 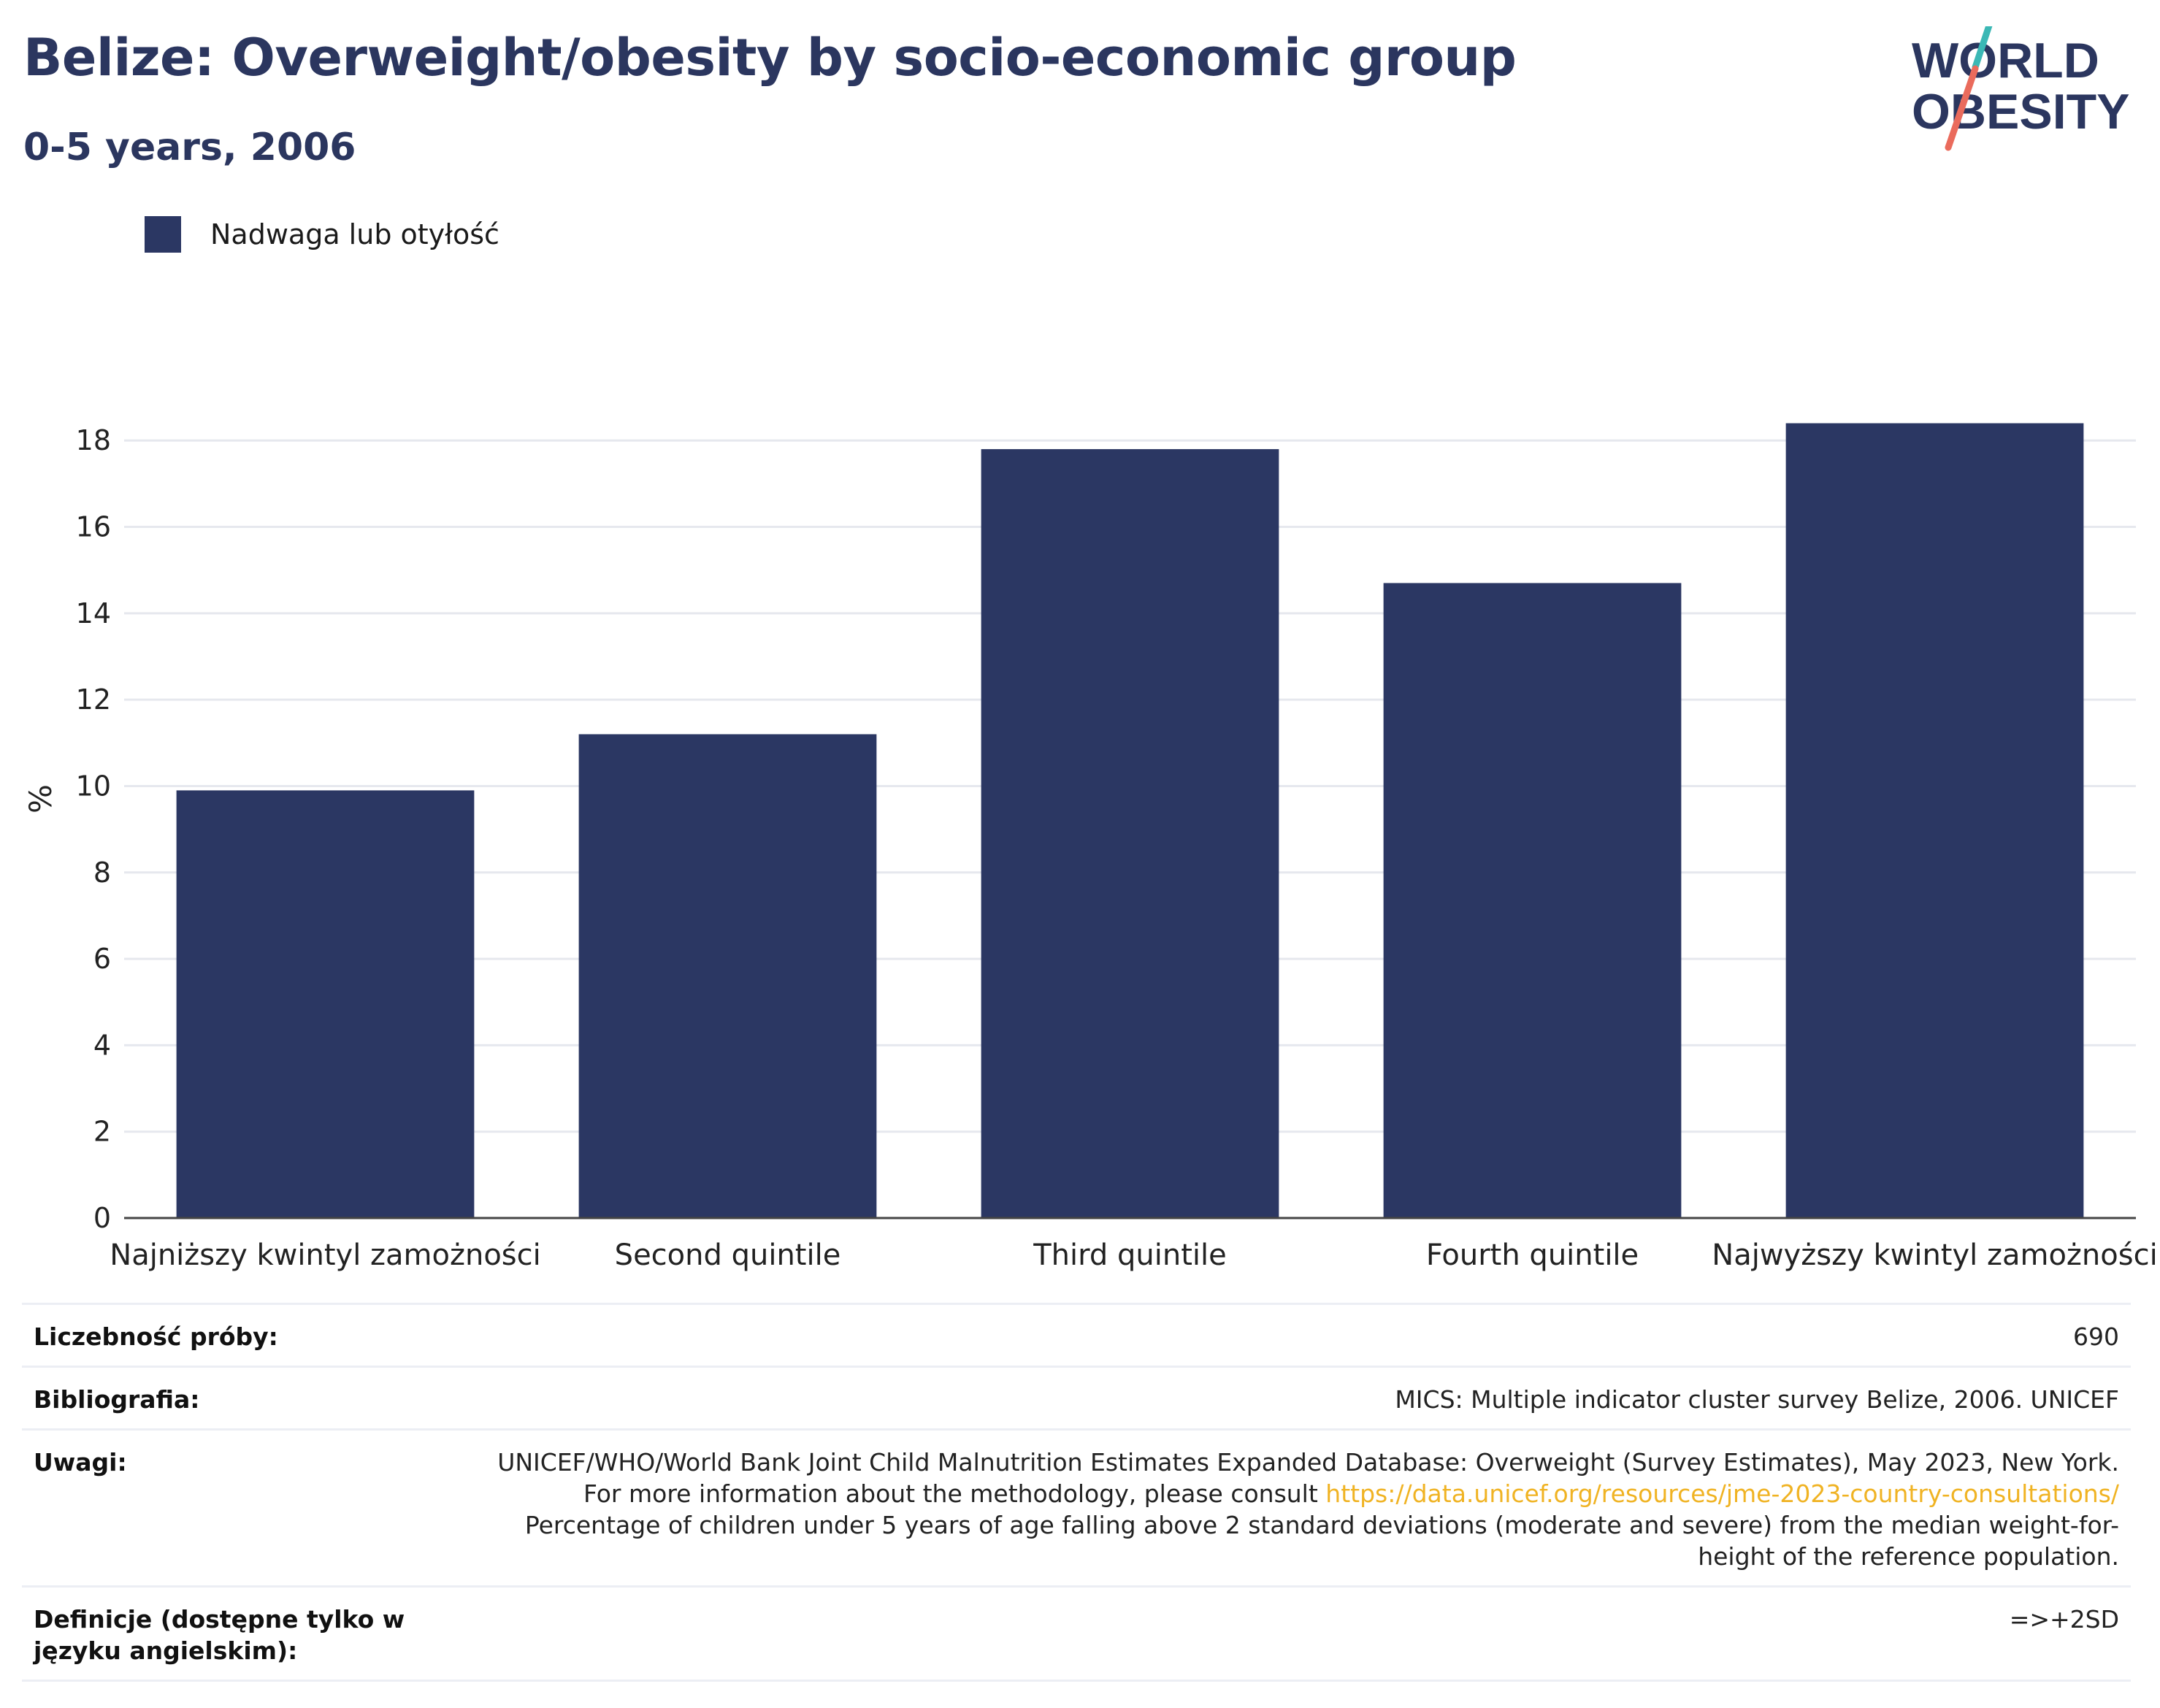 I want to click on legend: Nadwaga lub otyłość, so click(x=322, y=234).